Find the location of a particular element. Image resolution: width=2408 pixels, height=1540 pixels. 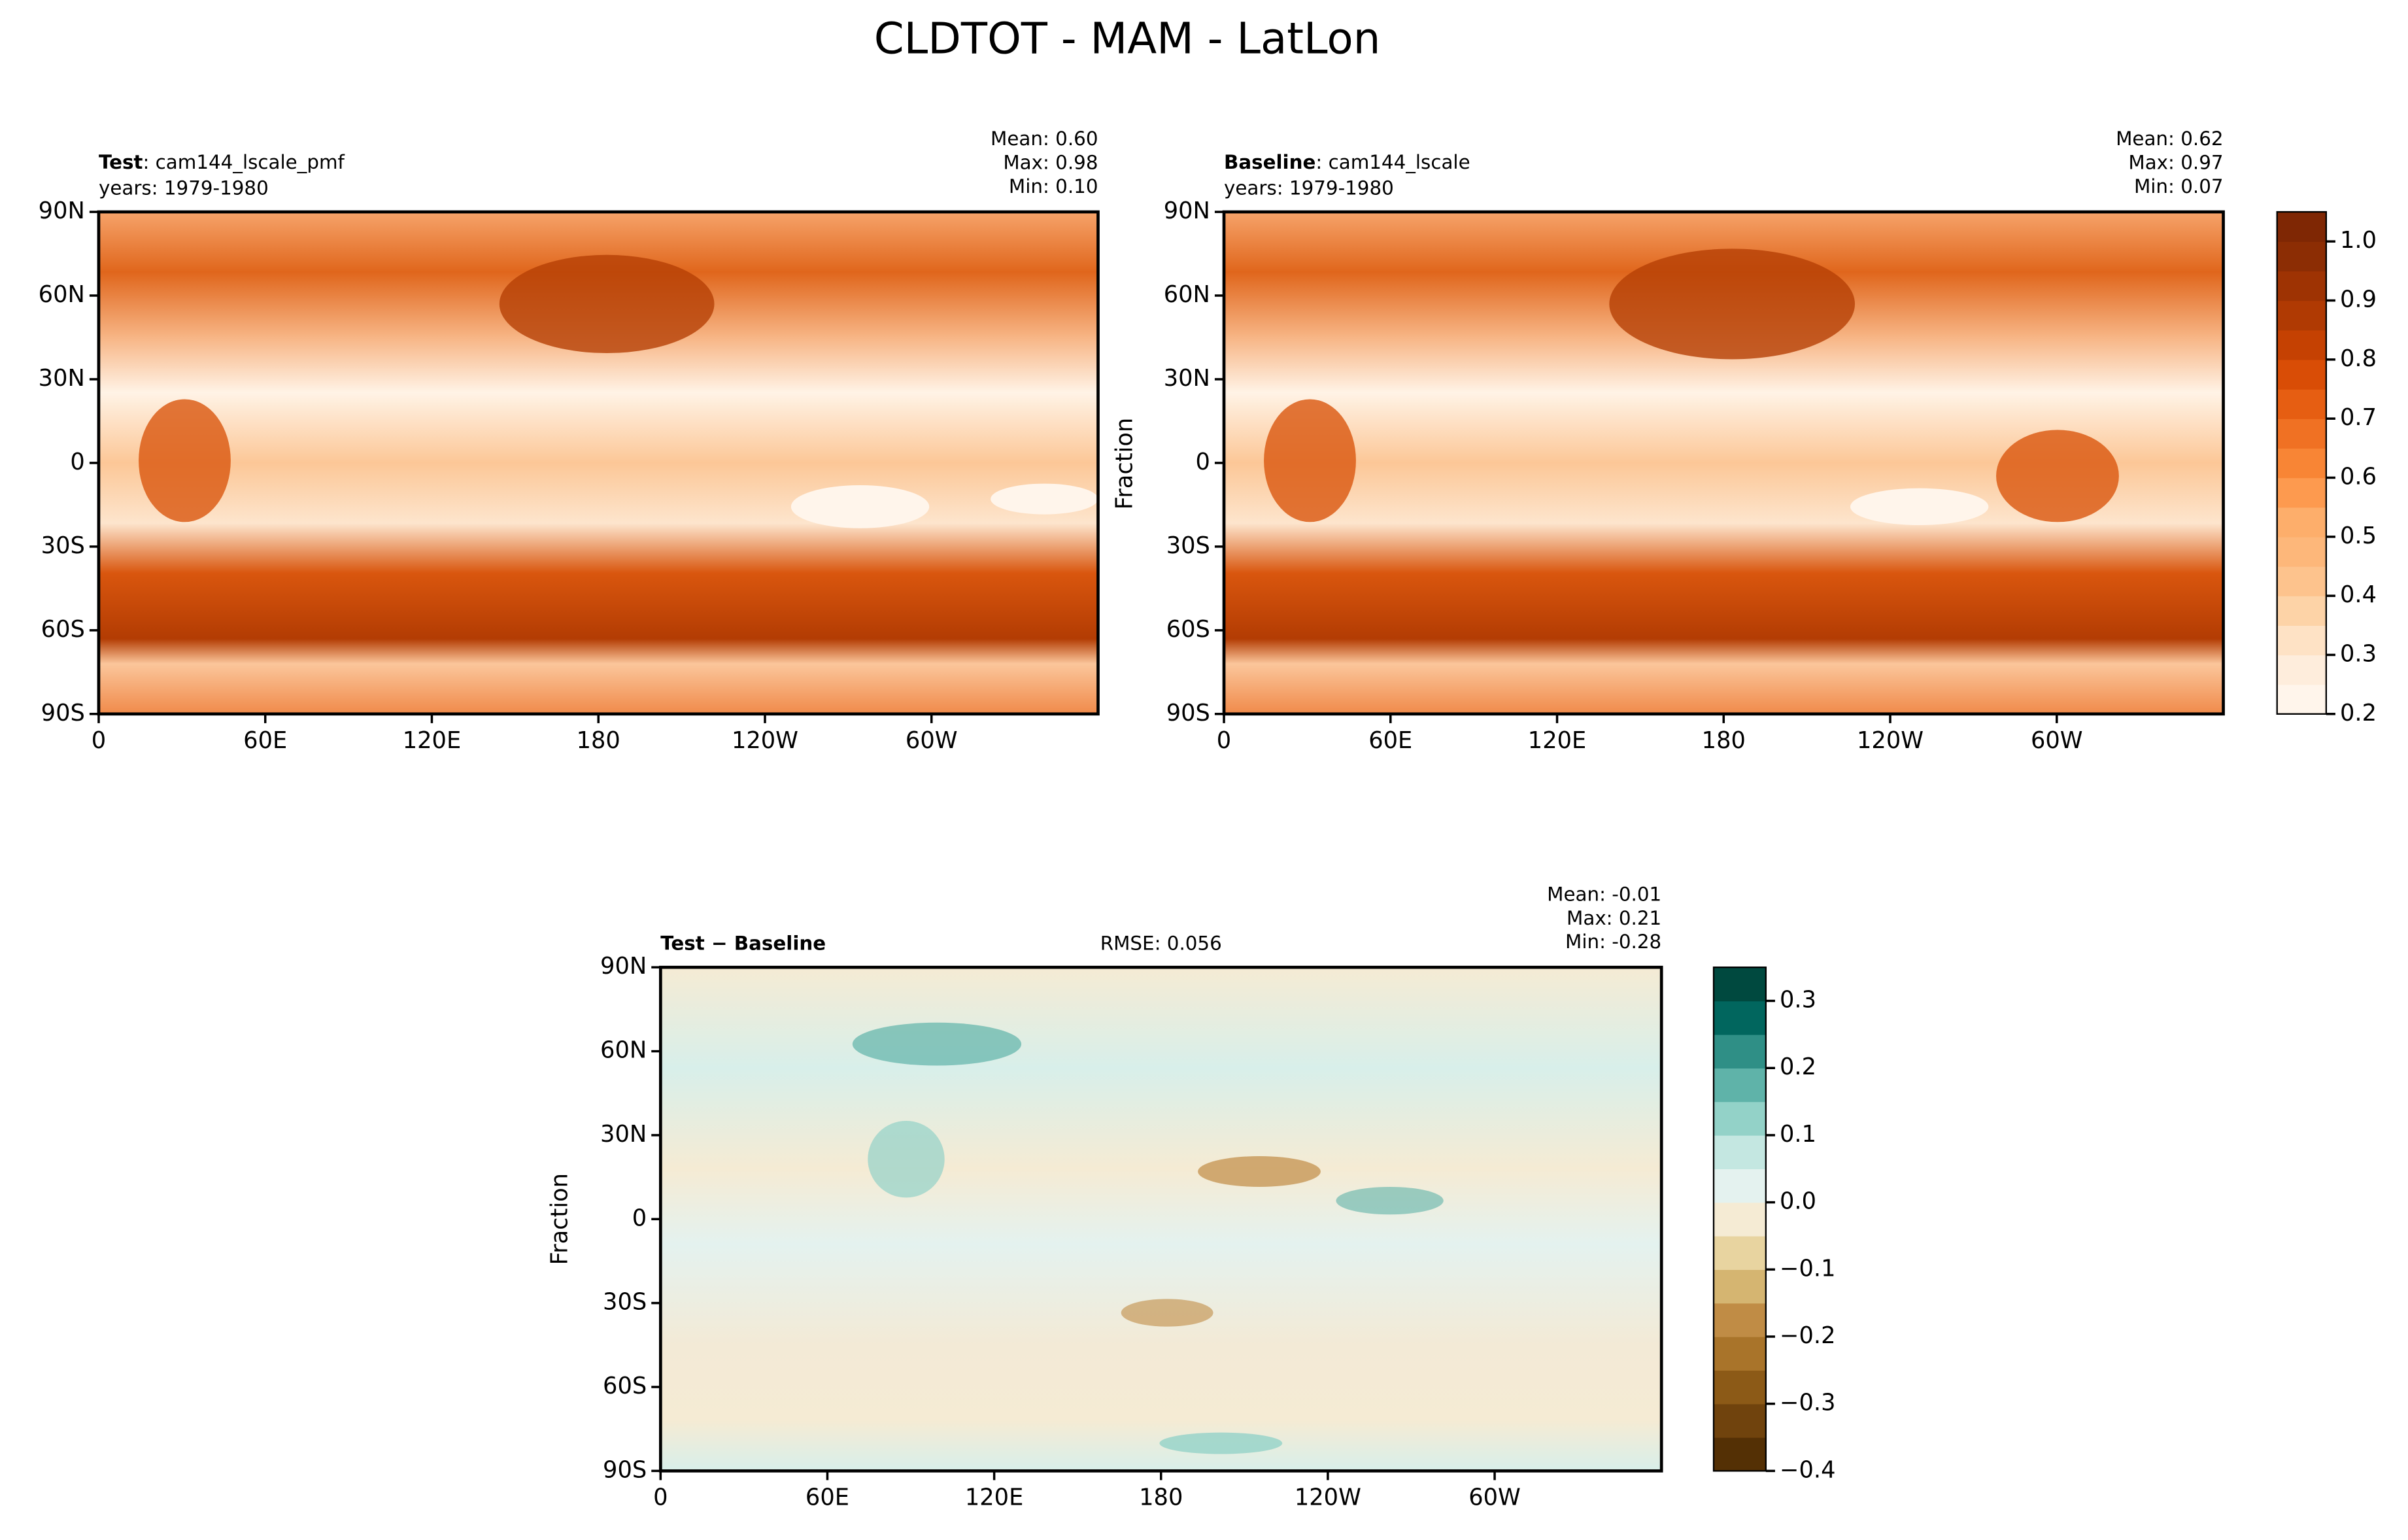

colorbar-tick-label: 0.3 is located at coordinates (2358, 653).